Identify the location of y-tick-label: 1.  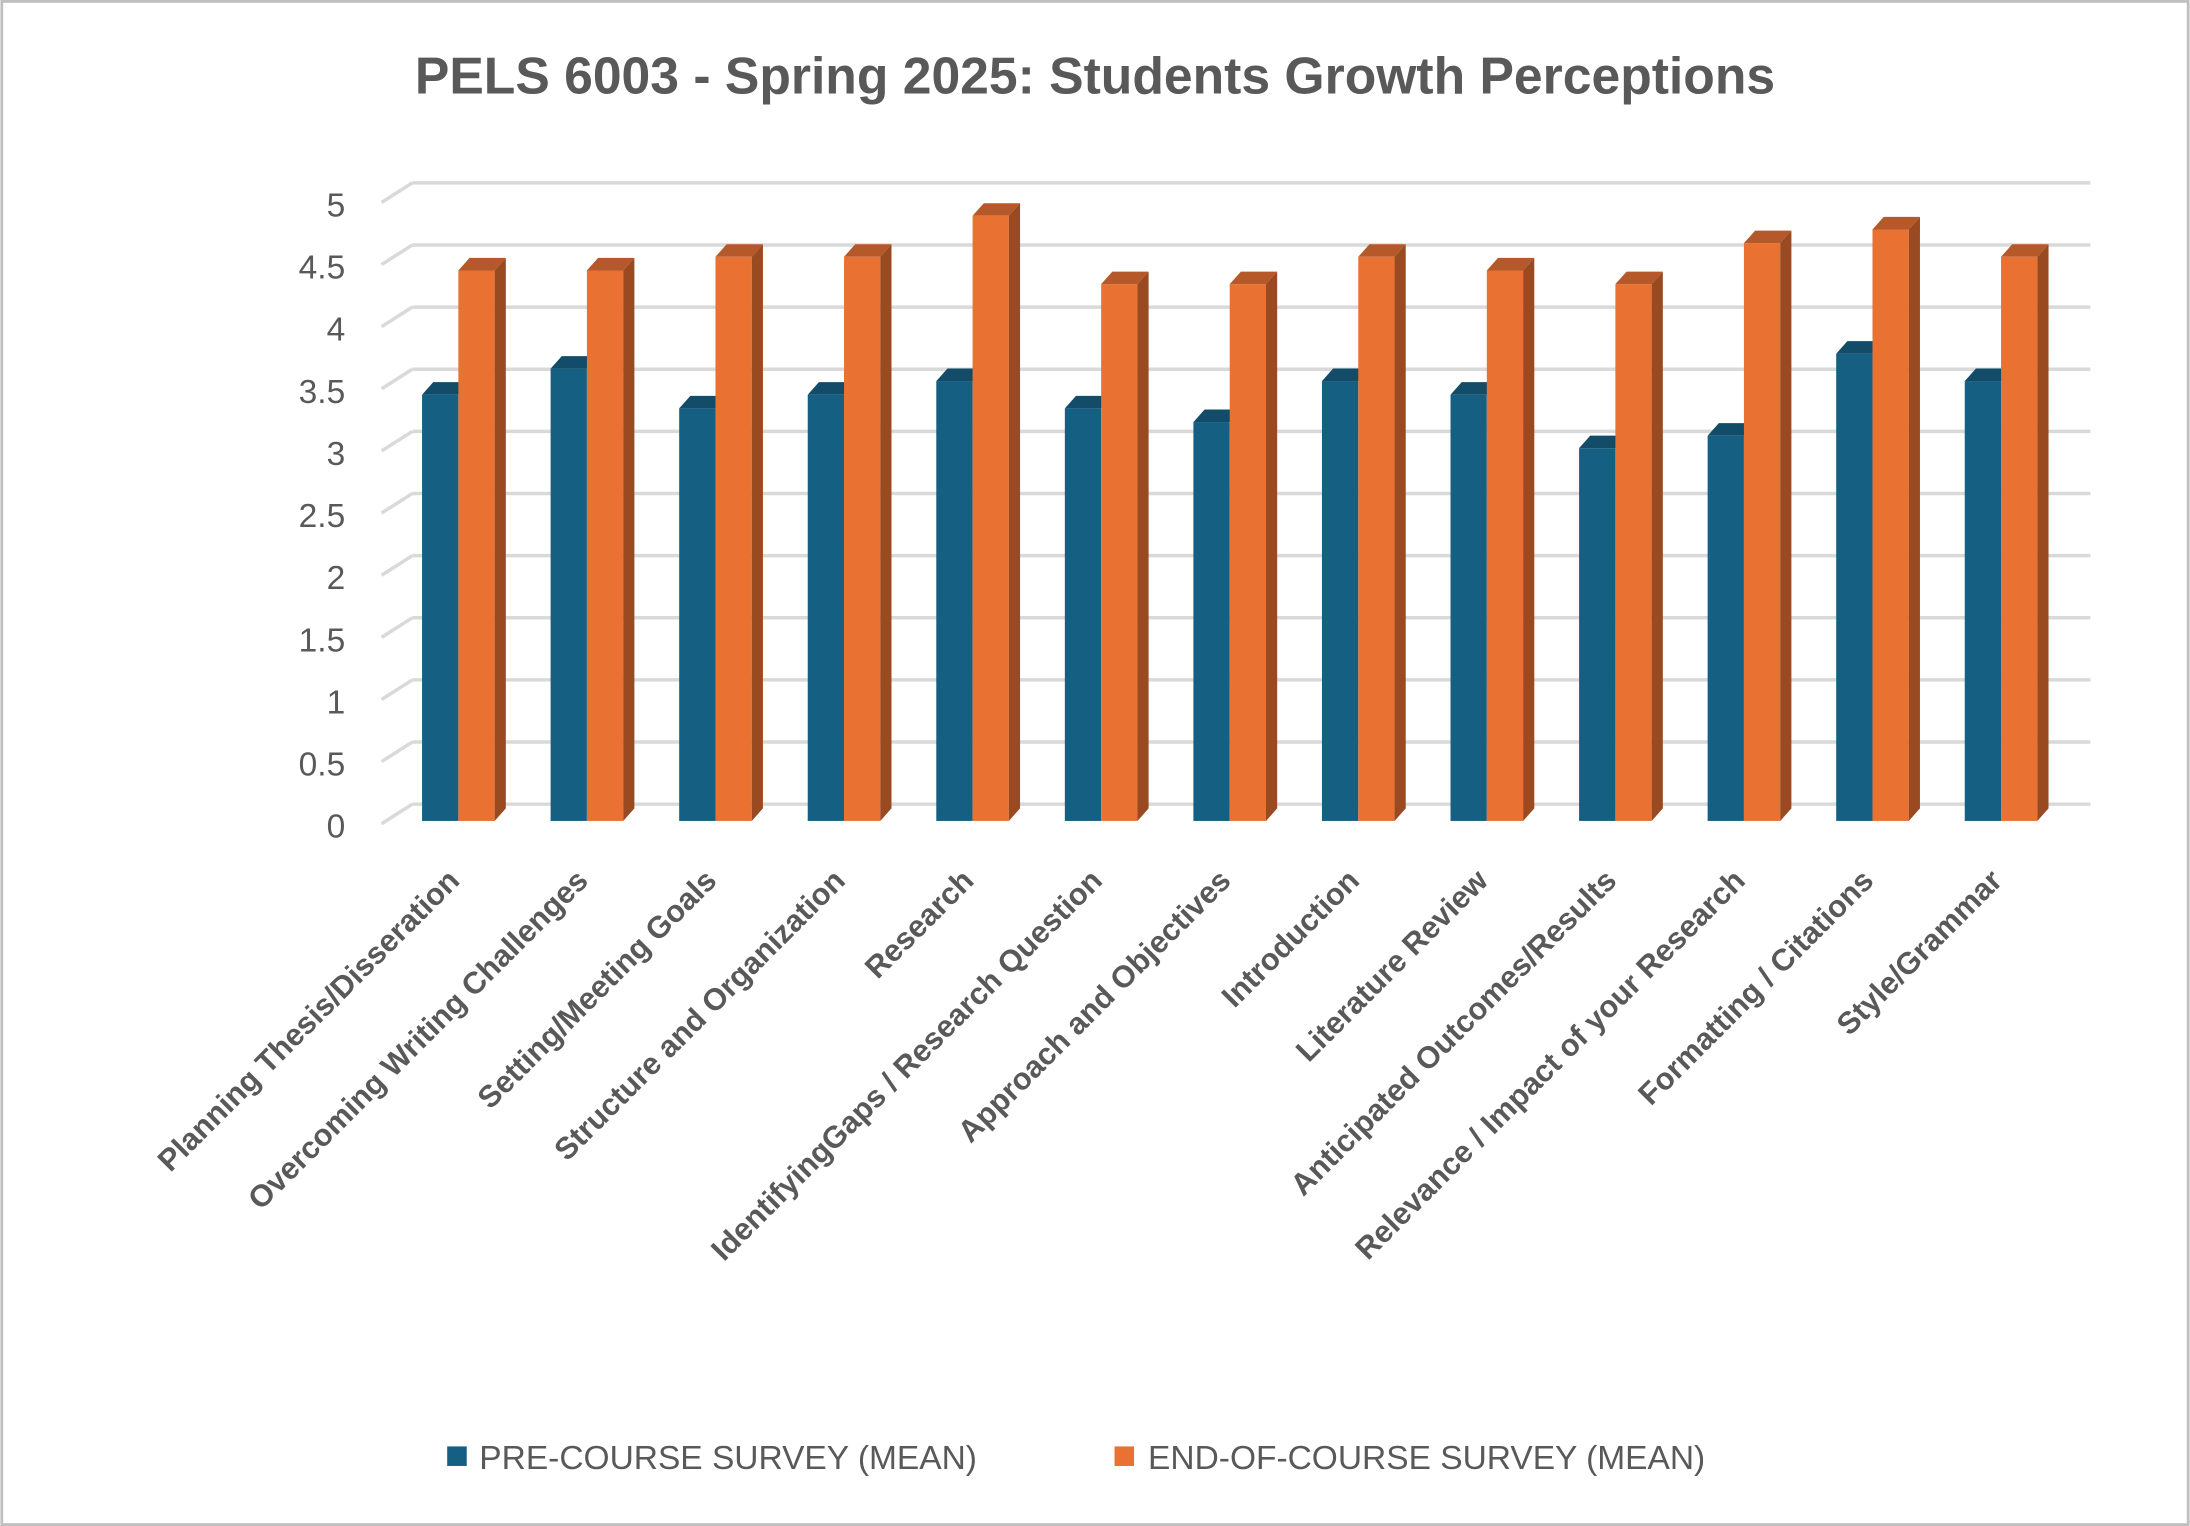
(336, 702).